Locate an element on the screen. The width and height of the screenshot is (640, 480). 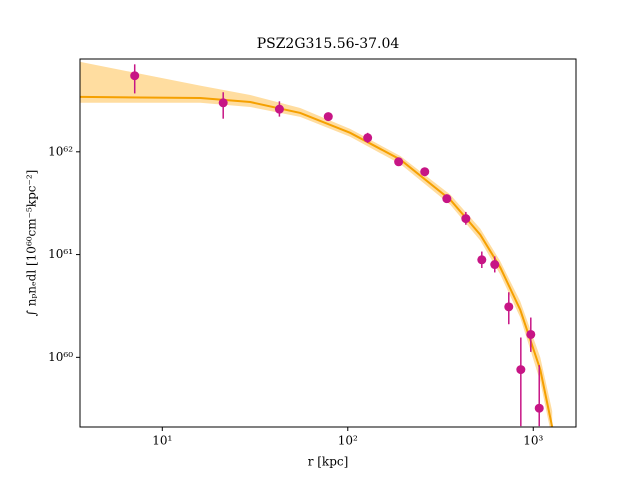
x-tick-label: 10² is located at coordinates (348, 441).